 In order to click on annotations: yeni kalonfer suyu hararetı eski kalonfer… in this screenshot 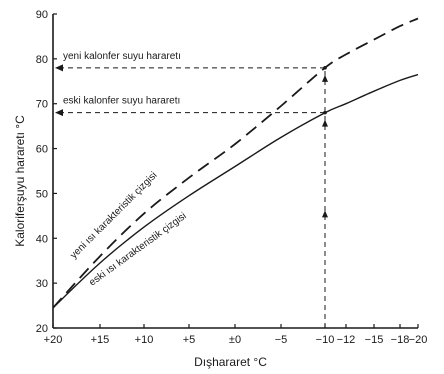, I will do `click(122, 79)`.